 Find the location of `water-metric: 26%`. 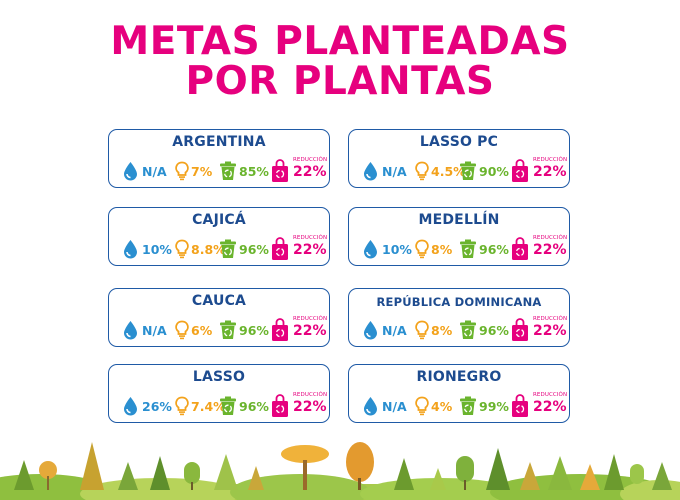

water-metric: 26% is located at coordinates (147, 406).